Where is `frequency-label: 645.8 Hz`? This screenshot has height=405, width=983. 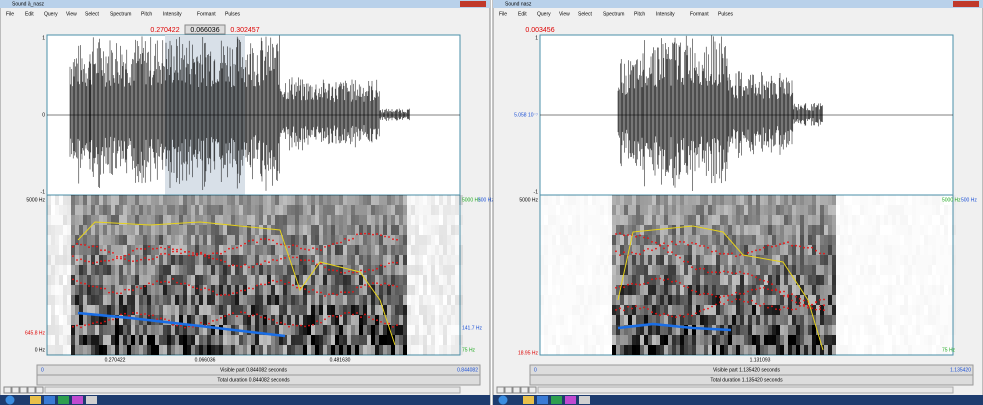
frequency-label: 645.8 Hz is located at coordinates (35, 333).